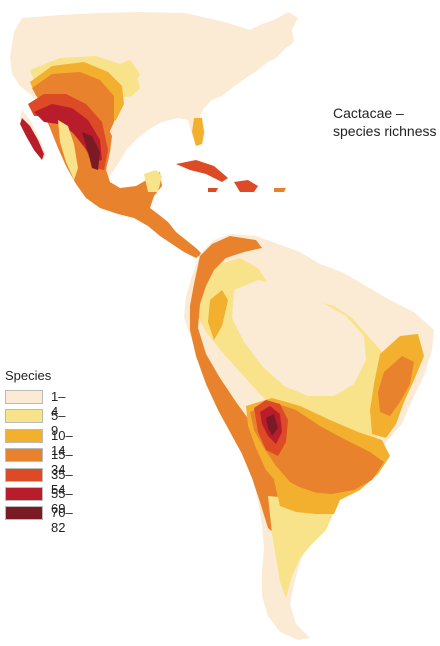 The image size is (440, 646). I want to click on legend-item: 15–34, so click(39, 461).